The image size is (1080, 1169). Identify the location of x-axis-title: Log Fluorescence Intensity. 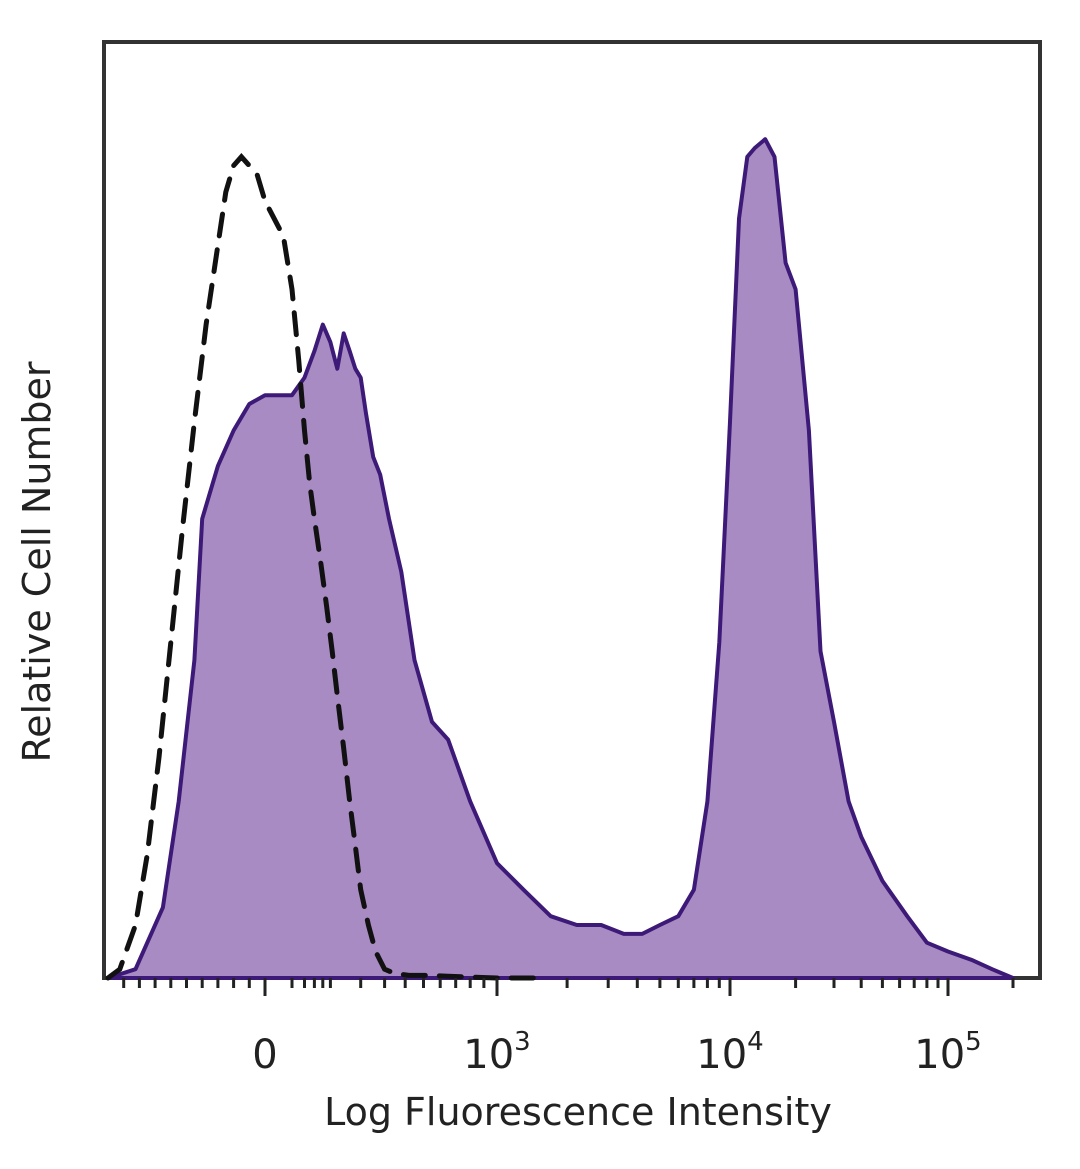
(578, 1112).